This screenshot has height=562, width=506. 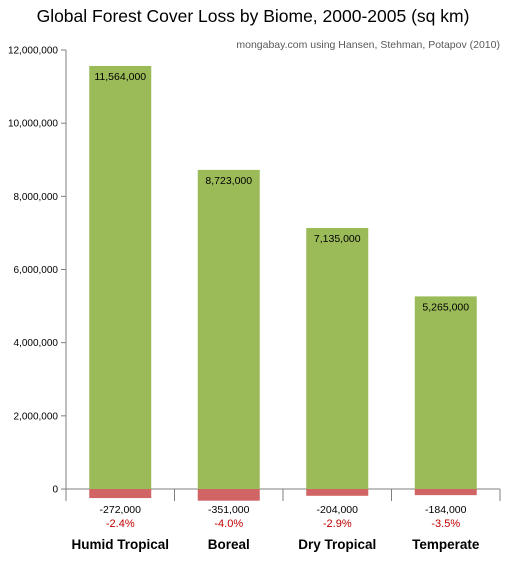 I want to click on loss-value-label: -204,000, so click(x=338, y=510).